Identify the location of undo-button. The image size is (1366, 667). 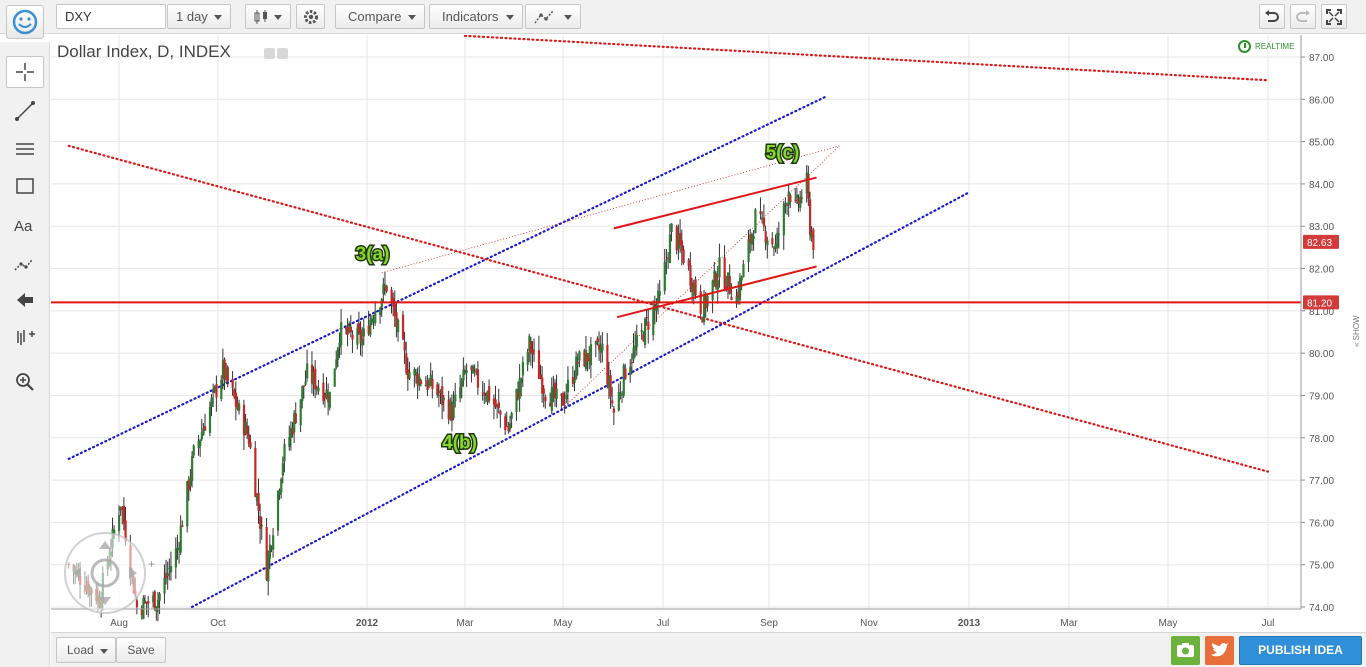
(1272, 16).